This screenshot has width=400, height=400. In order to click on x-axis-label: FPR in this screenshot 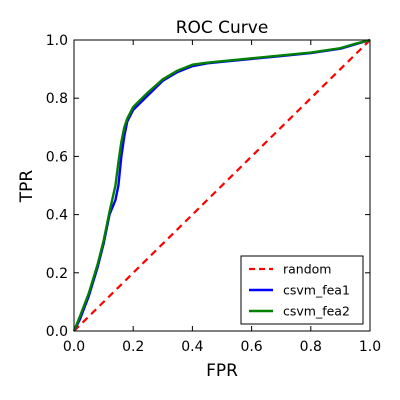, I will do `click(222, 371)`.